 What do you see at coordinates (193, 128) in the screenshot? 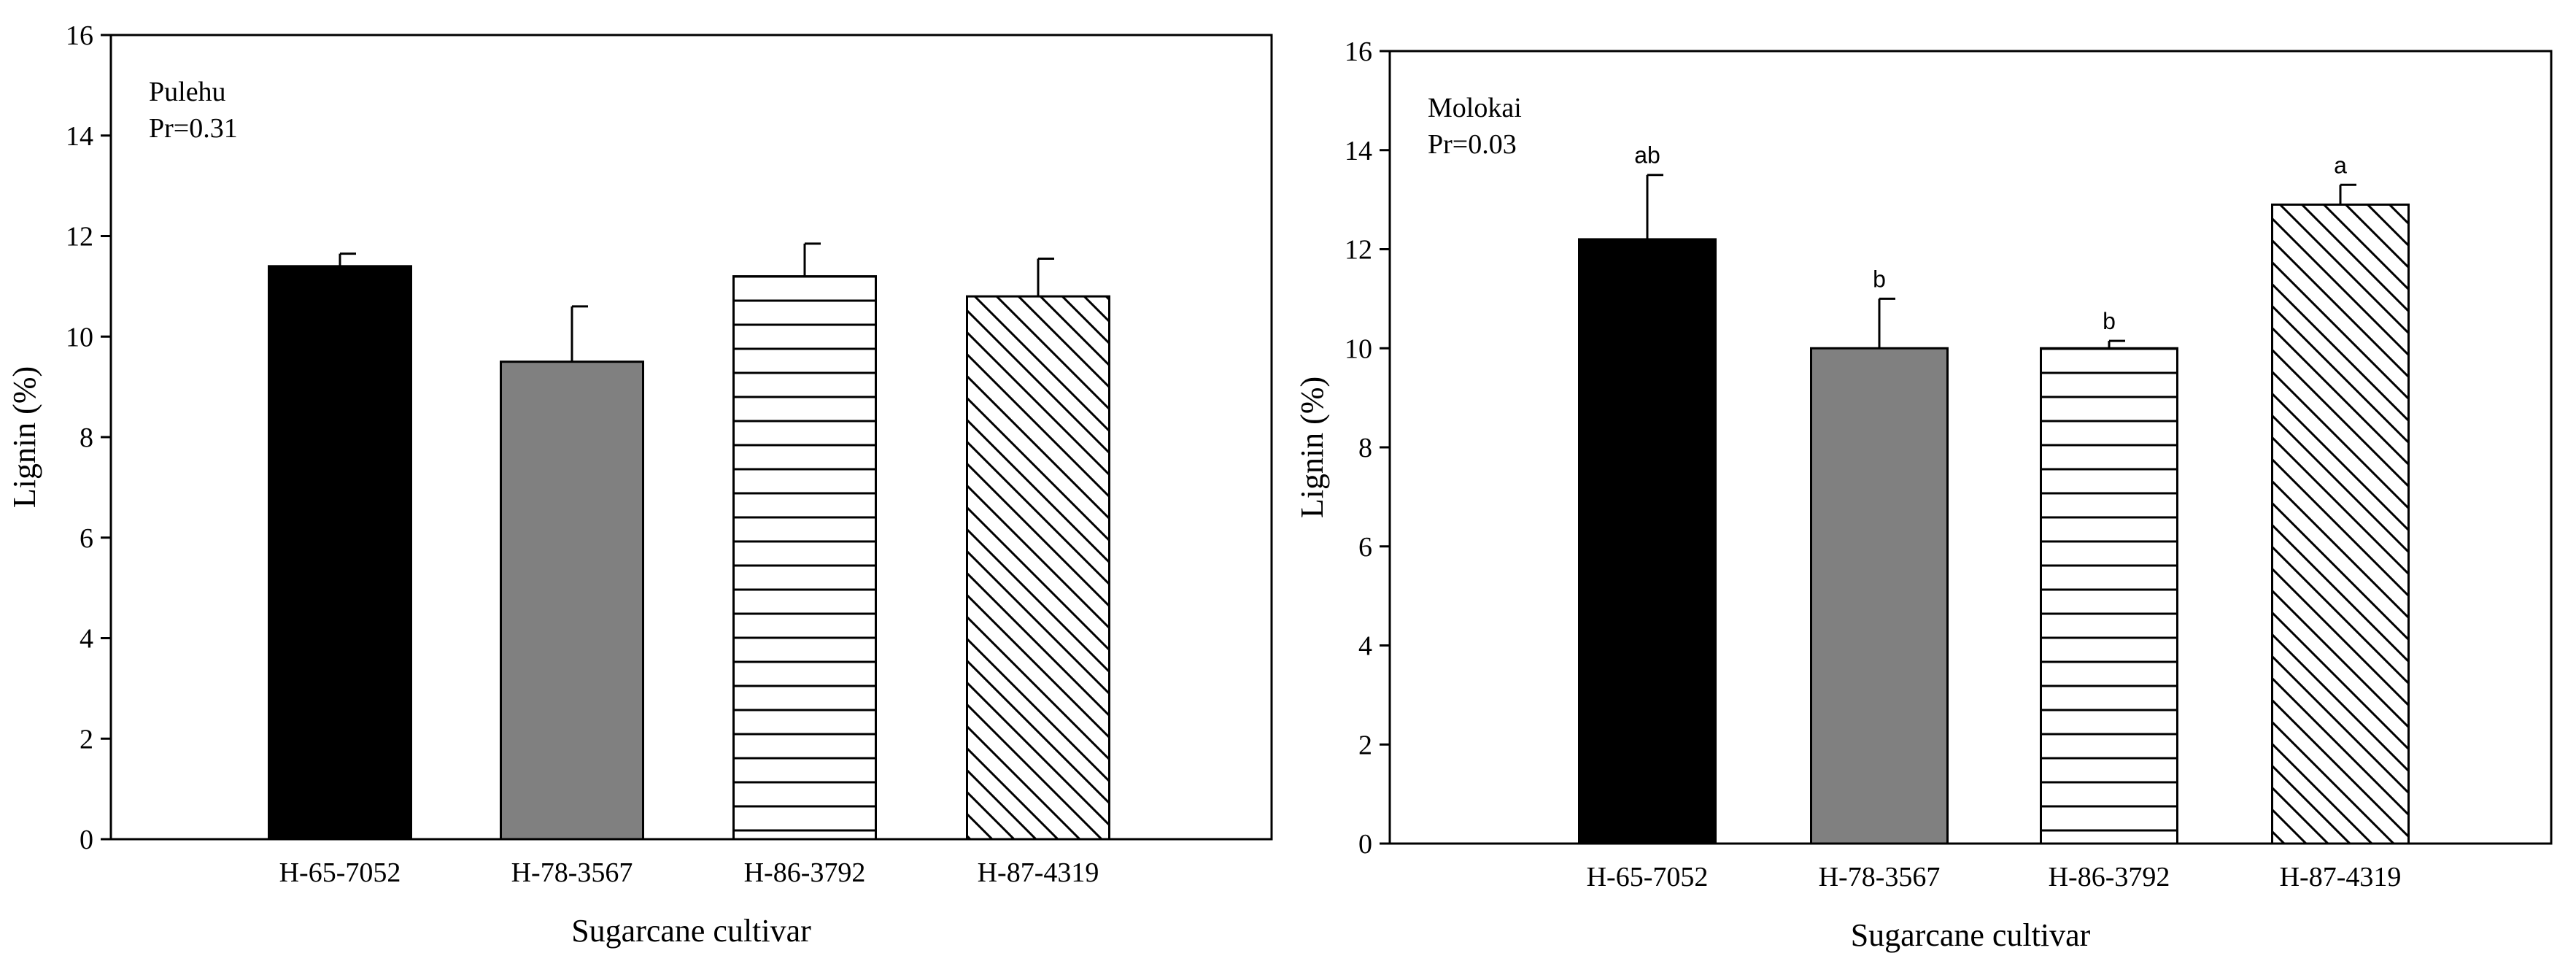
I see `pr-value: Pr=0.31` at bounding box center [193, 128].